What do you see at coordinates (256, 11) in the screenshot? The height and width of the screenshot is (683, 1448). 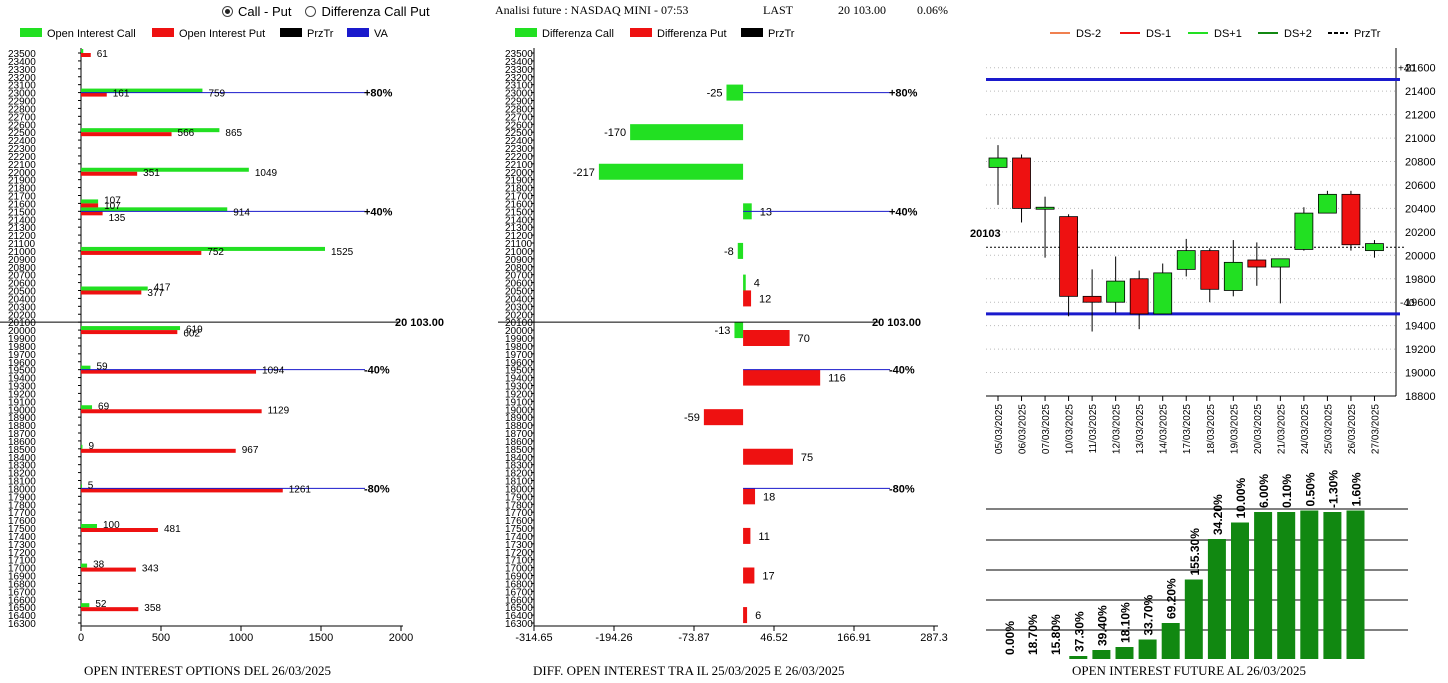 I see `radio-call-put: Call - Put` at bounding box center [256, 11].